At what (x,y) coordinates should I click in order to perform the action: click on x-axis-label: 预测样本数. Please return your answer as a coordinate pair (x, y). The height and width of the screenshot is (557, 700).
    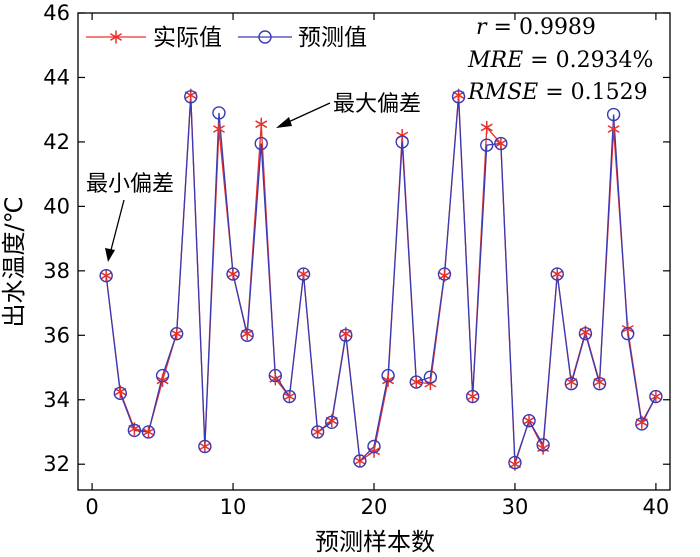
    Looking at the image, I should click on (375, 542).